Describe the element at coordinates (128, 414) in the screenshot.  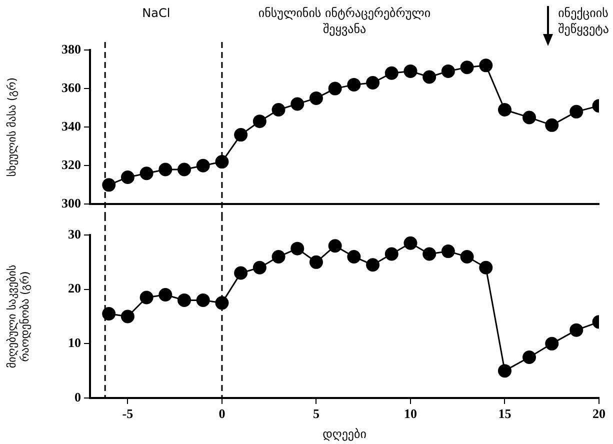
I see `x-tick-label: -5` at that location.